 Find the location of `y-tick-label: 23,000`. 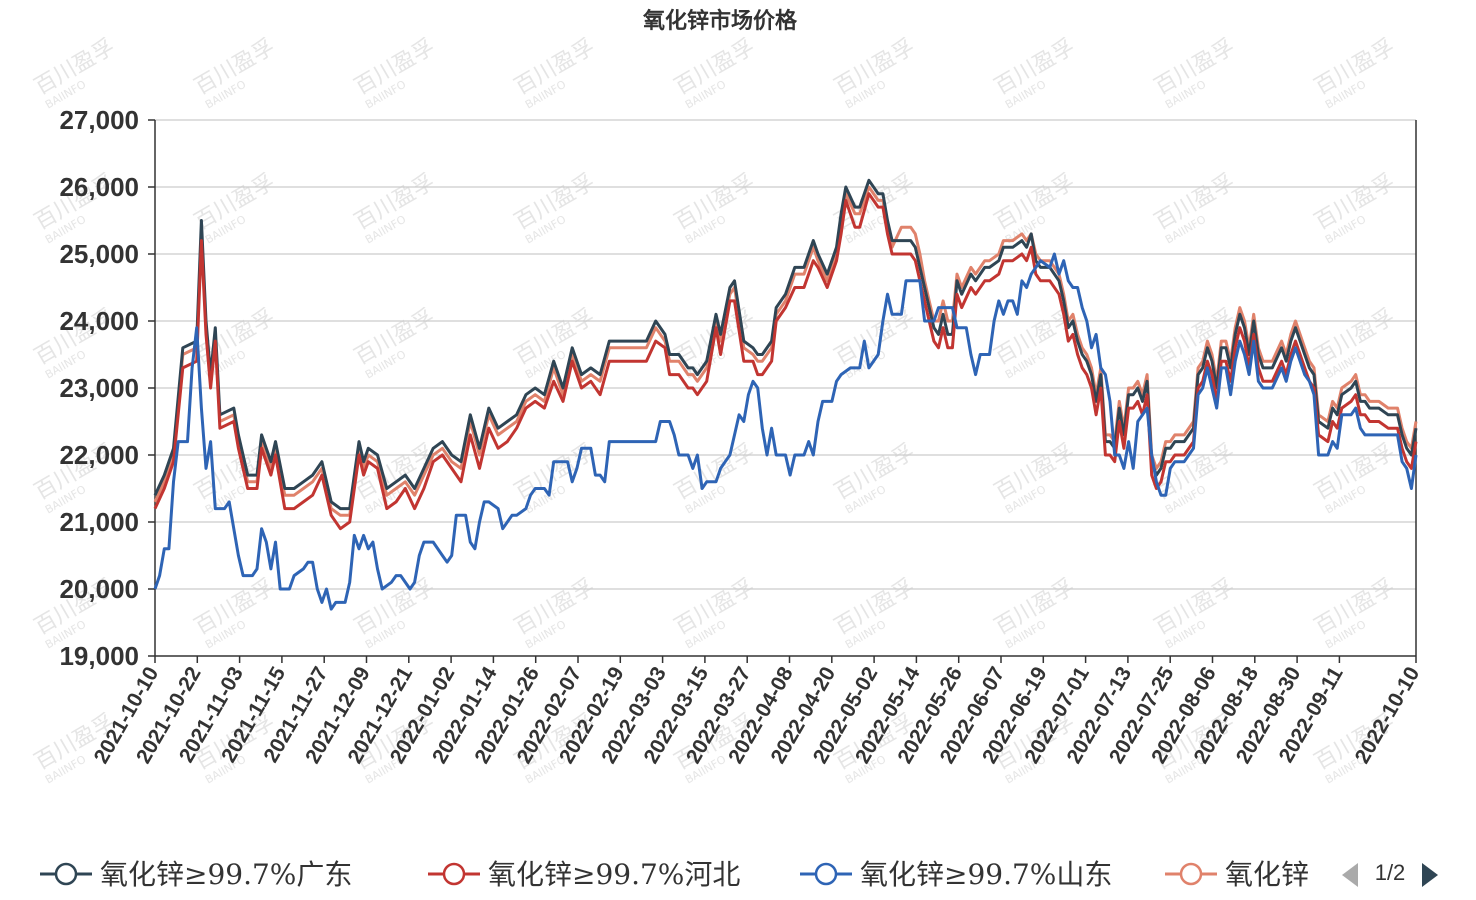

y-tick-label: 23,000 is located at coordinates (99, 388).